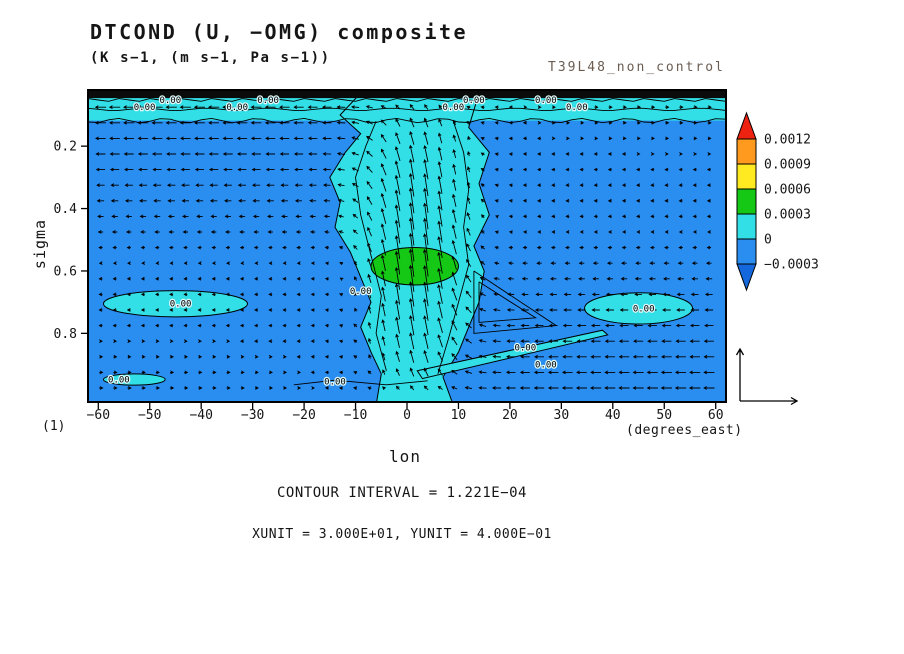  Describe the element at coordinates (66, 209) in the screenshot. I see `y-tick-label: 0.4` at that location.